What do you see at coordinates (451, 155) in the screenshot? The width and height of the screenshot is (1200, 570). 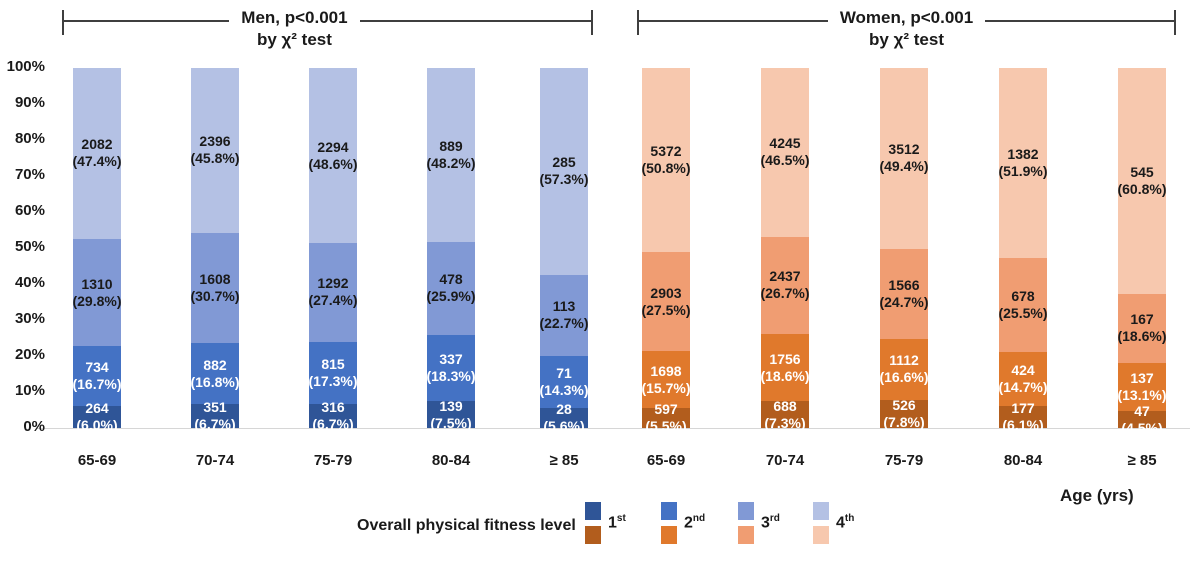 I see `segment-men-80-84-4th: 889 (48.2%)` at bounding box center [451, 155].